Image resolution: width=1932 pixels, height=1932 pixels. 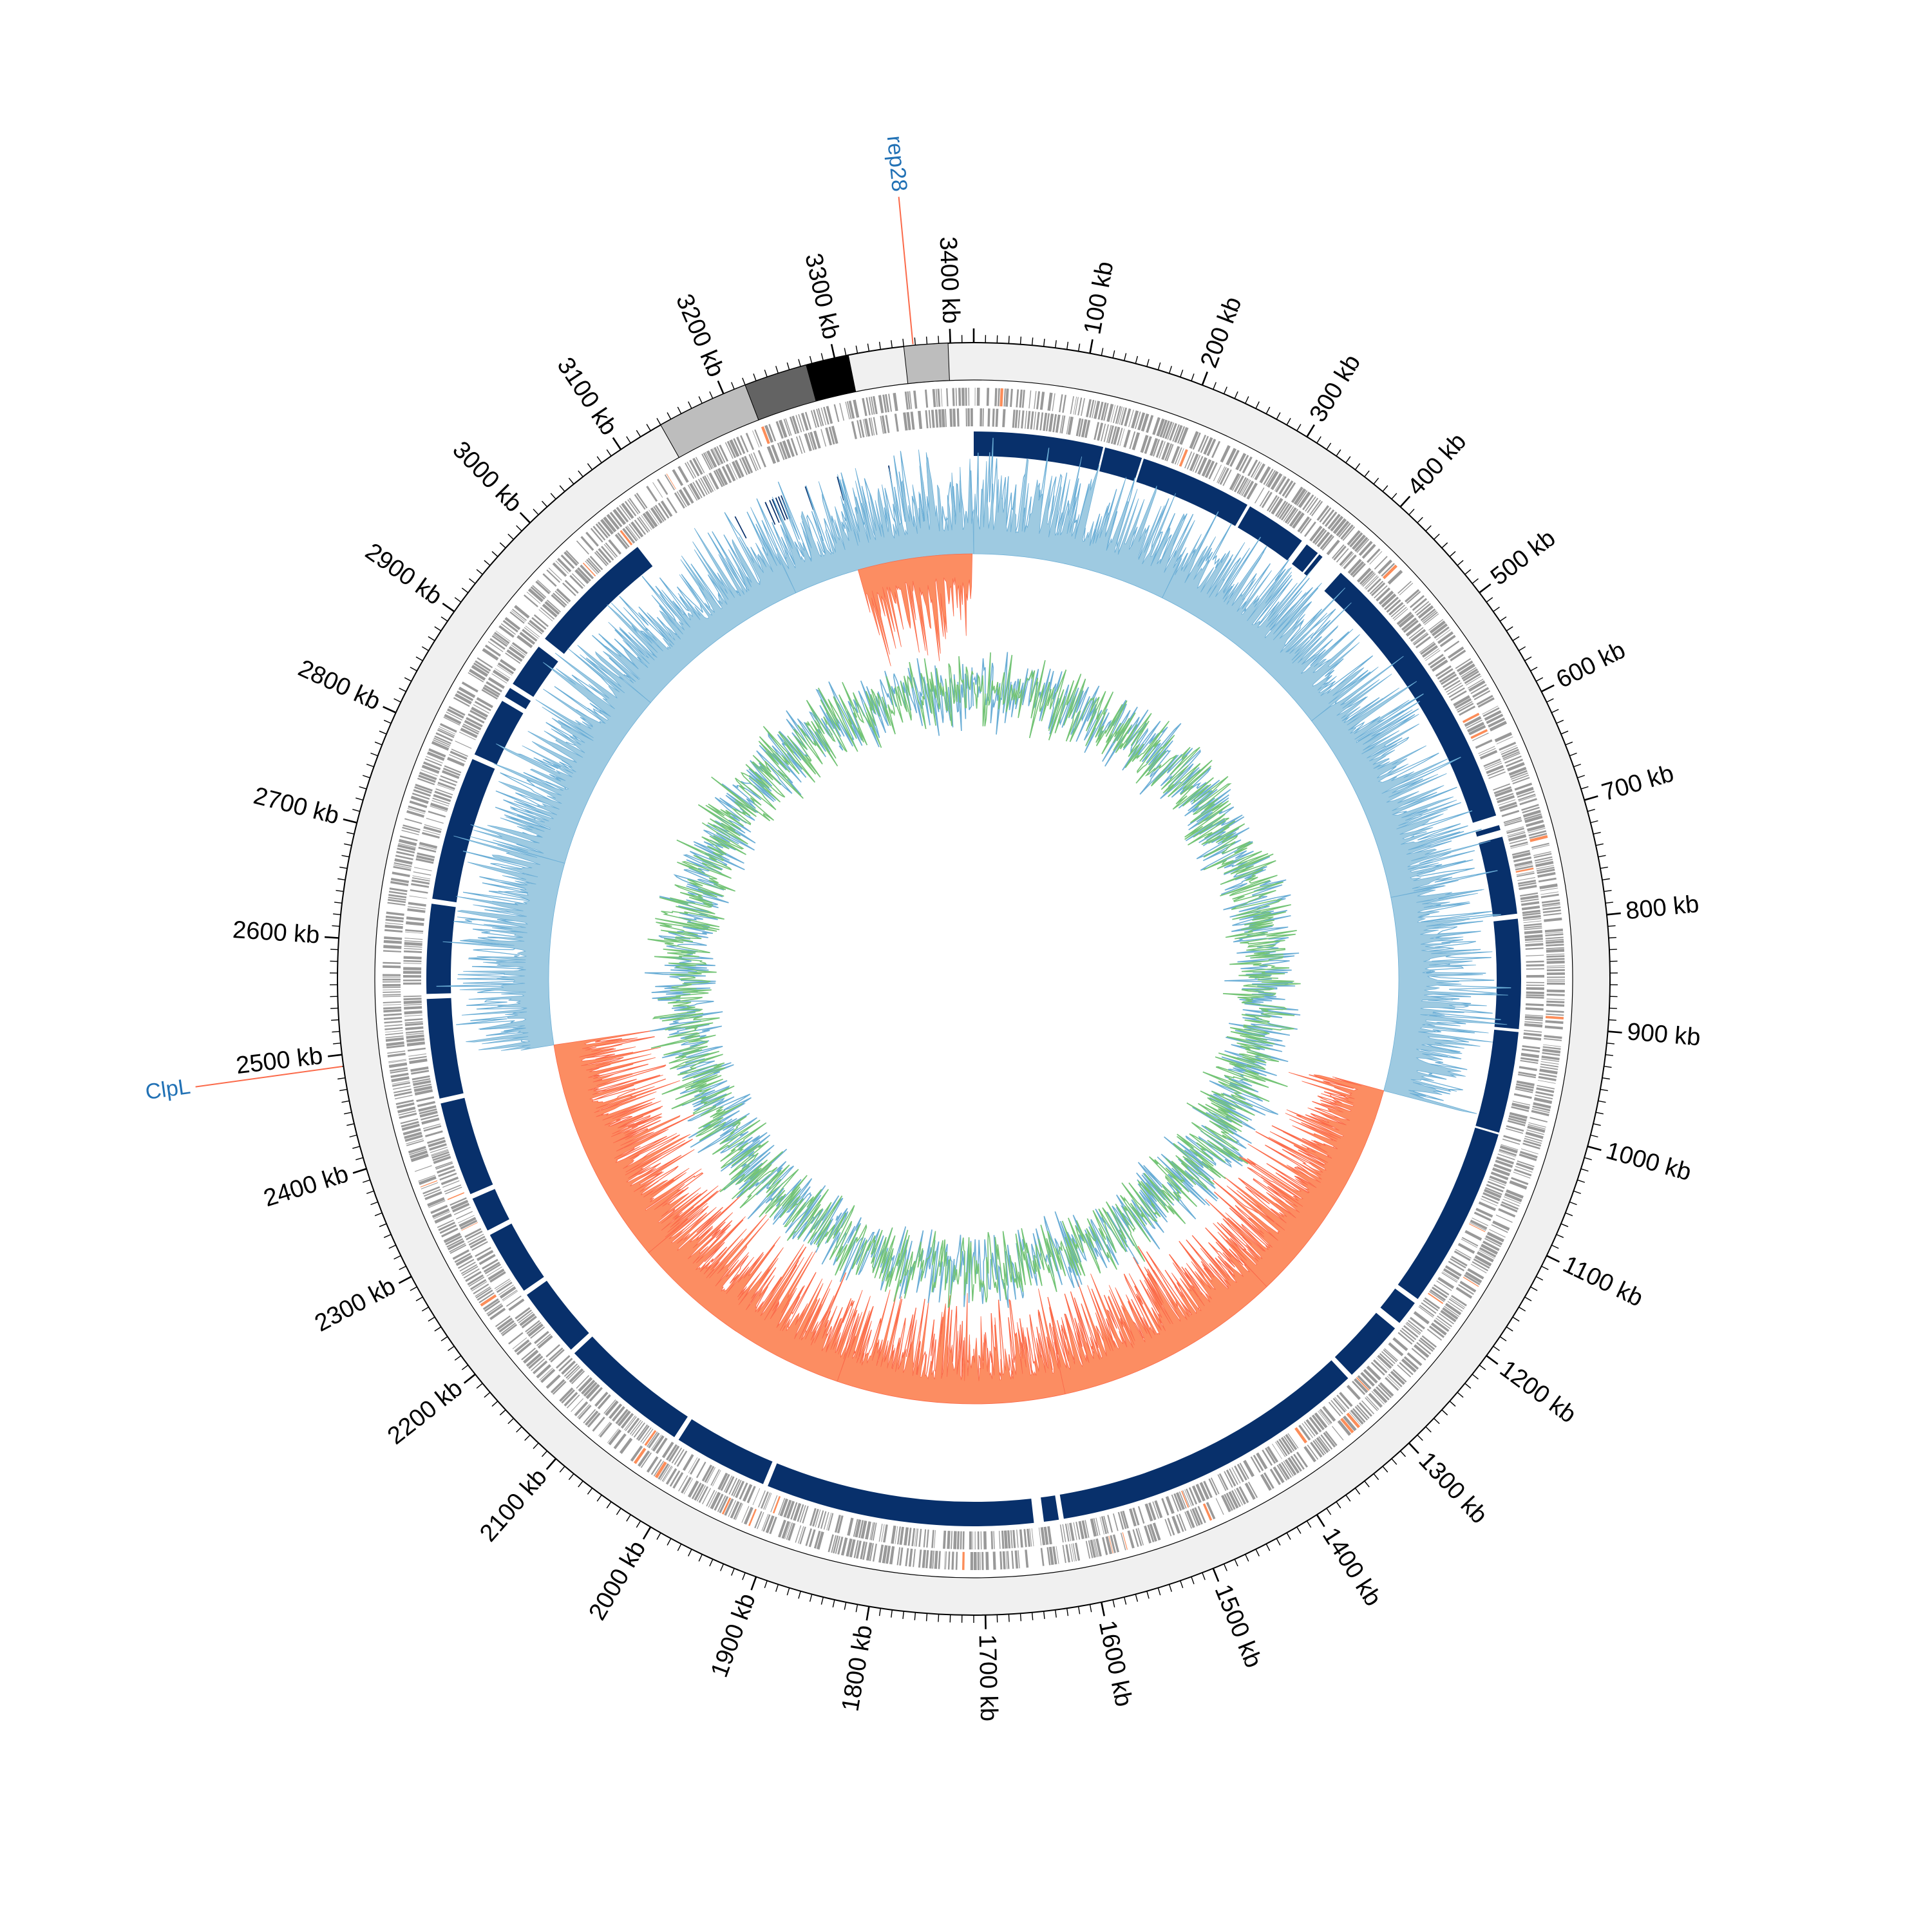 I want to click on homology-block, so click(x=1305, y=558).